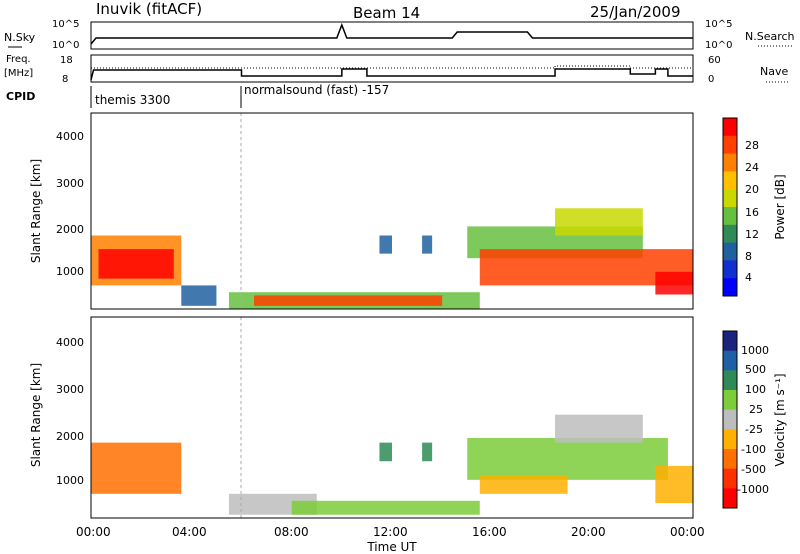 This screenshot has width=800, height=554. What do you see at coordinates (753, 469) in the screenshot?
I see `vel-cbar-tick-neg500: -500` at bounding box center [753, 469].